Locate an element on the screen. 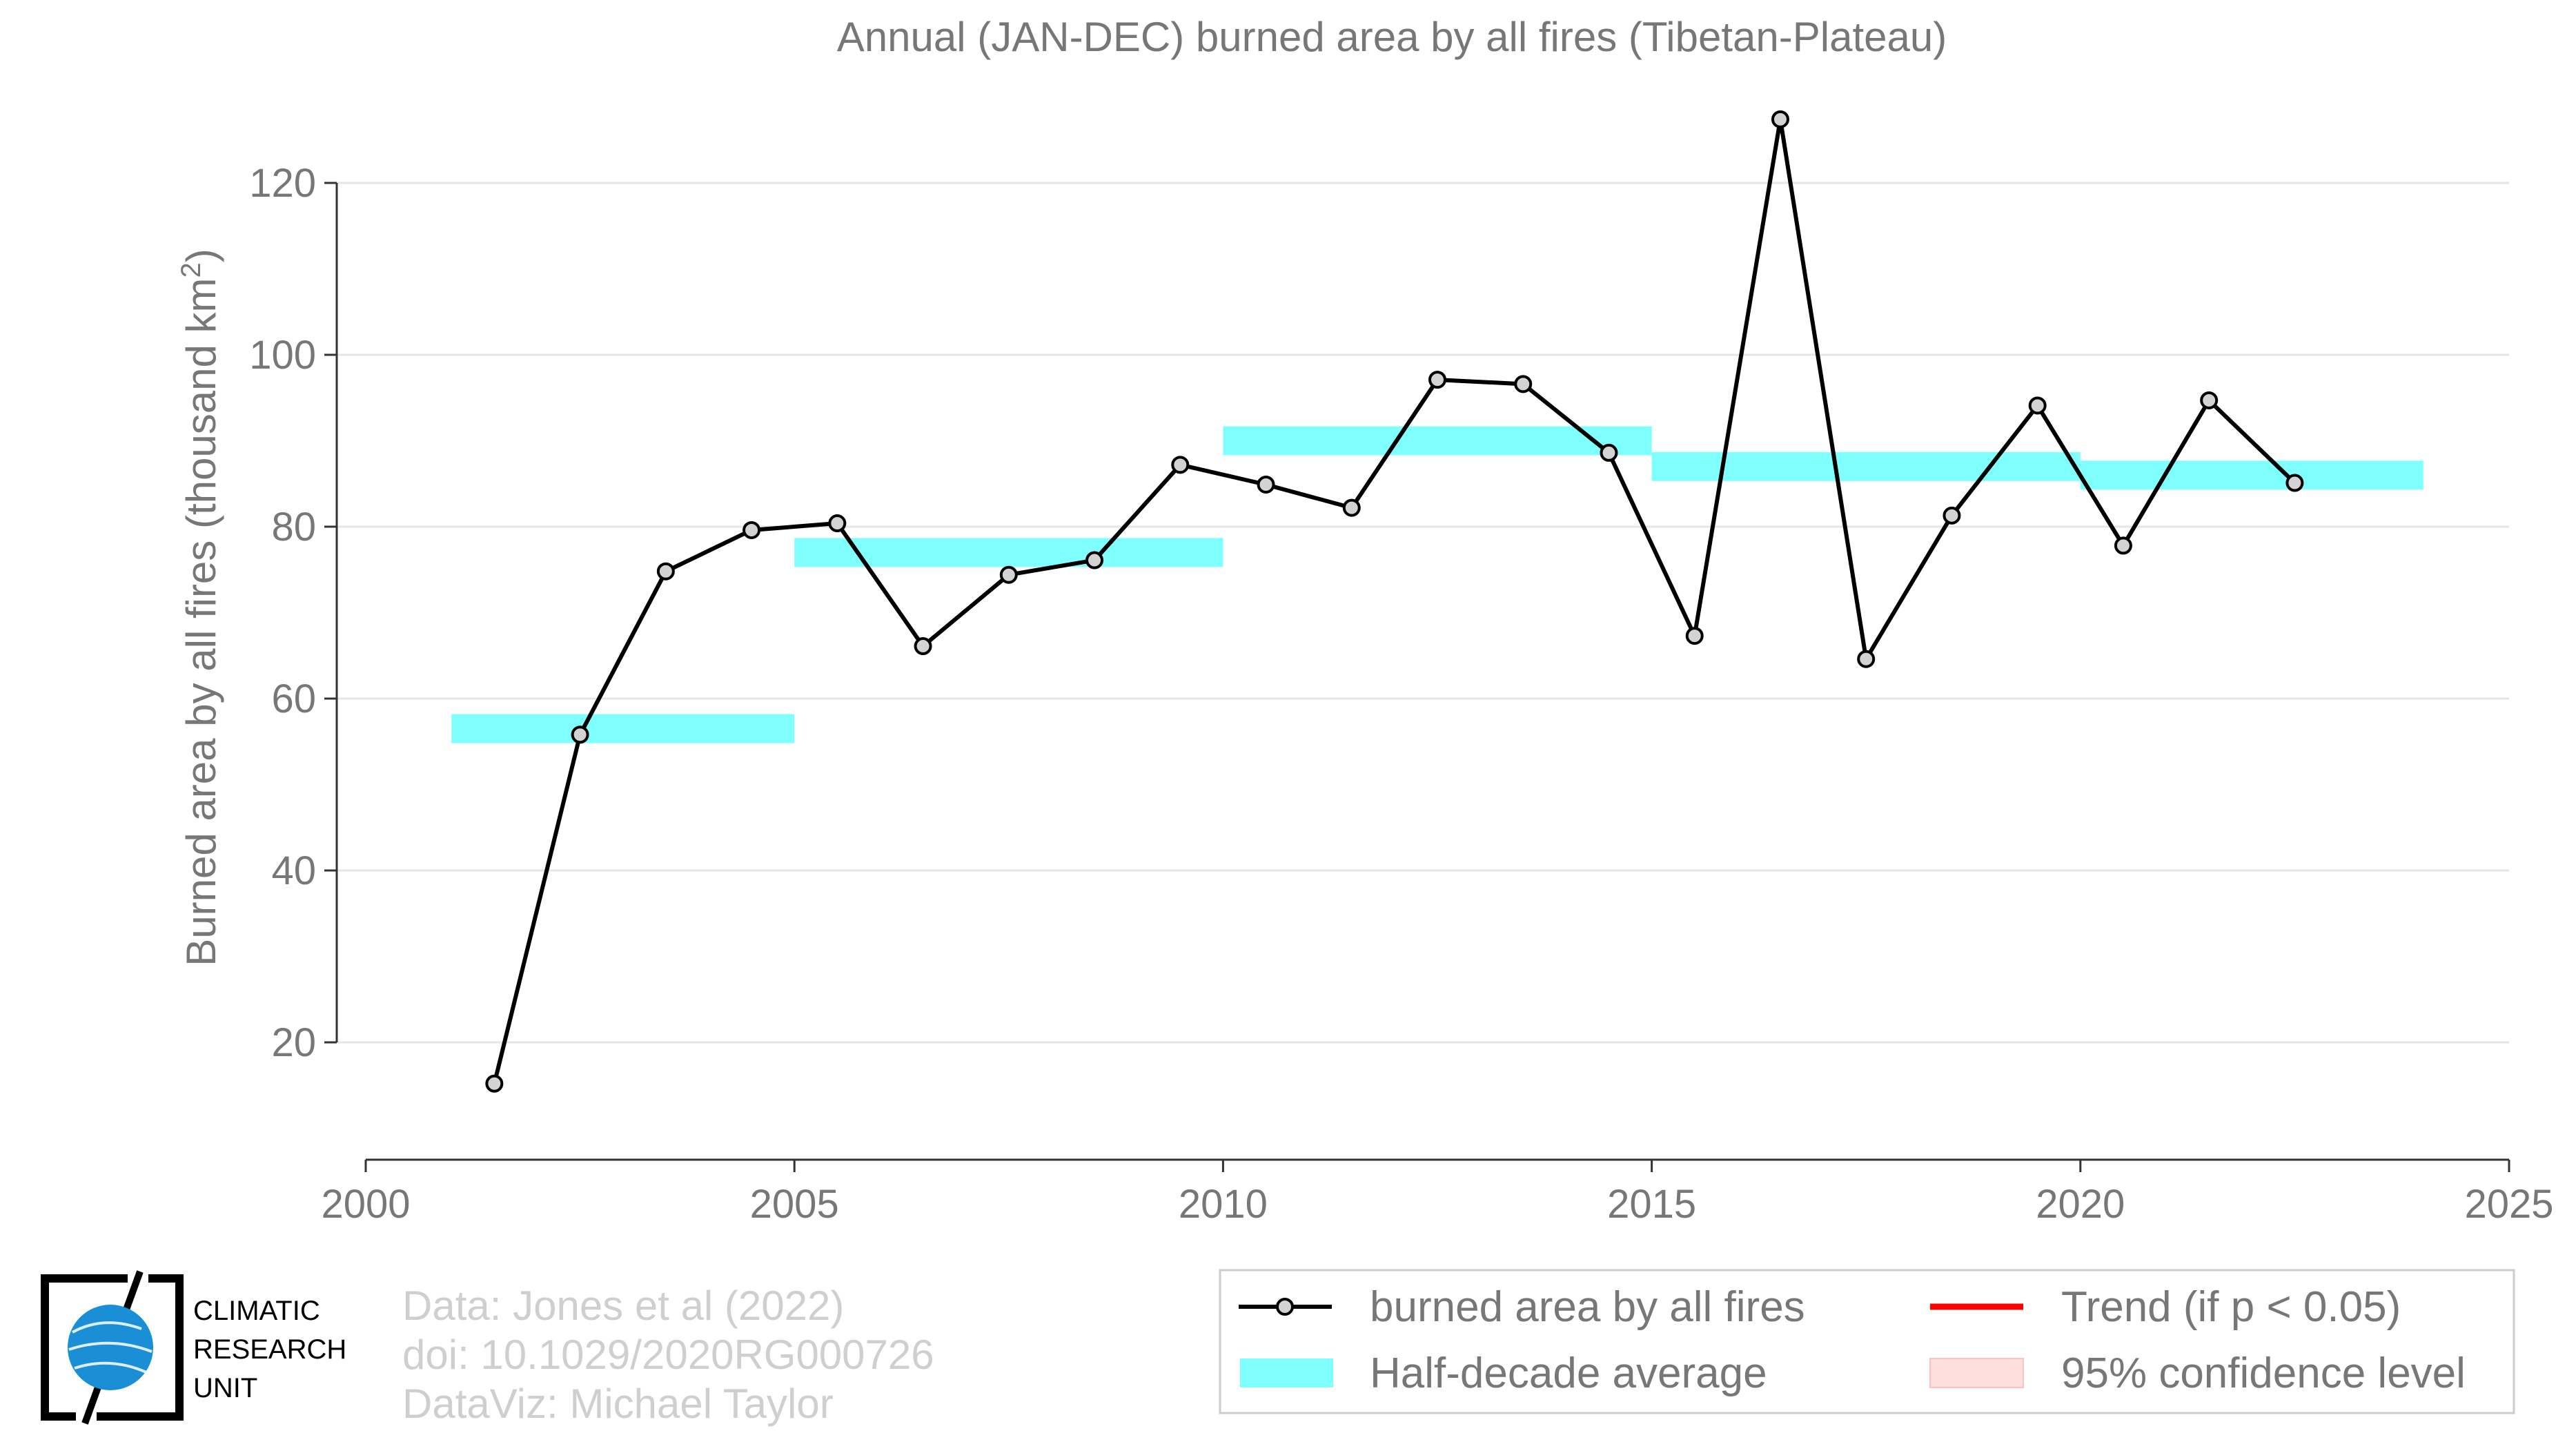 The height and width of the screenshot is (1451, 2576). data-point-2007.5 is located at coordinates (1008, 574).